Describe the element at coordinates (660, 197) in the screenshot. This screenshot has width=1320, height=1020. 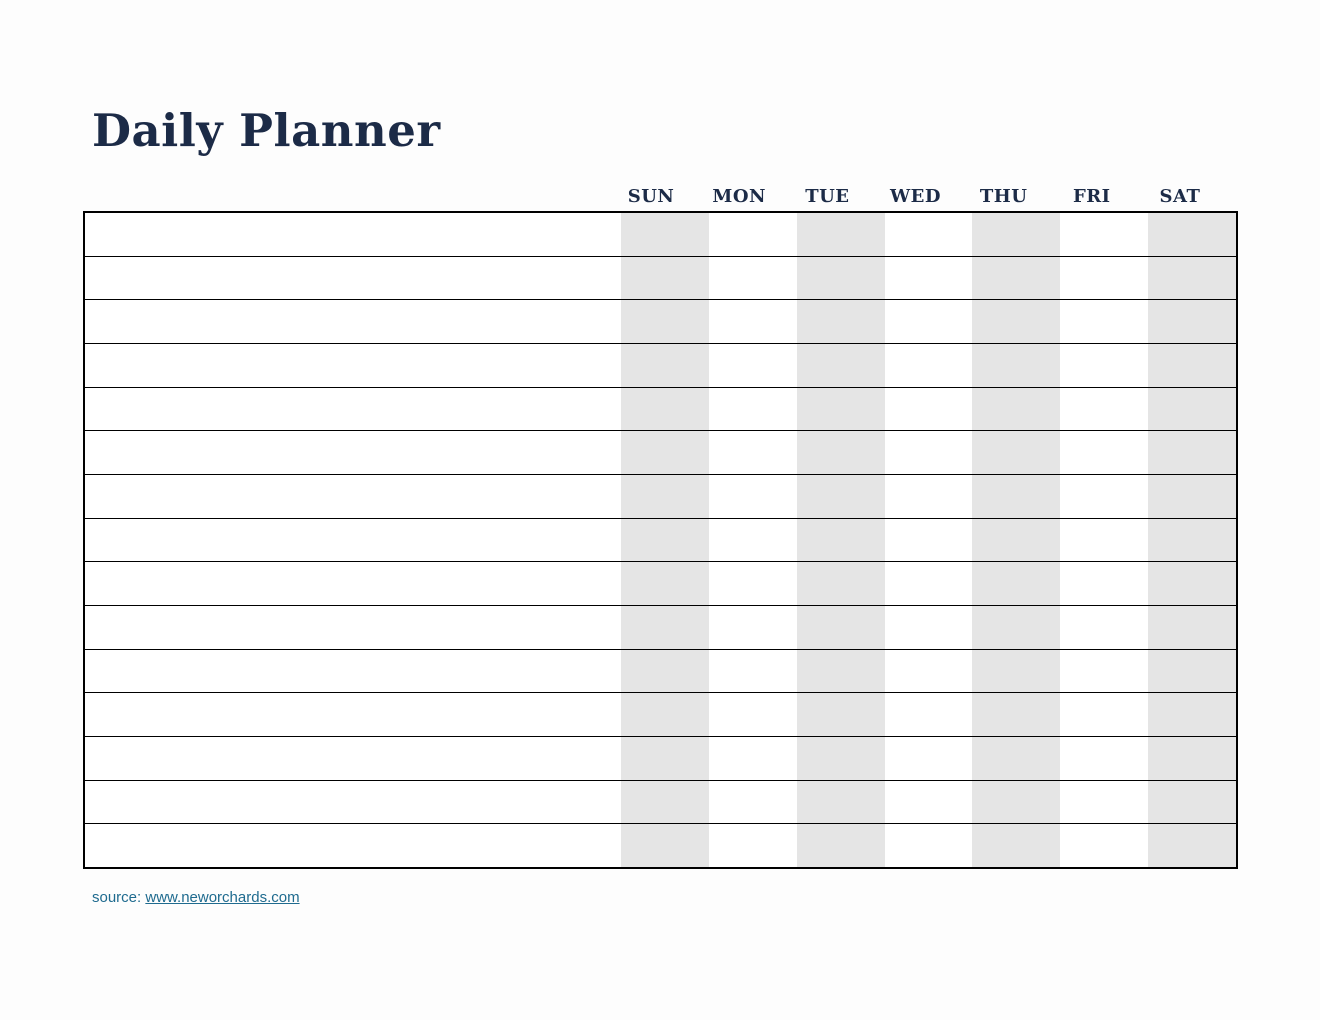
I see `day-header-row: SUN MON TUE WED THU FRI SAT` at that location.